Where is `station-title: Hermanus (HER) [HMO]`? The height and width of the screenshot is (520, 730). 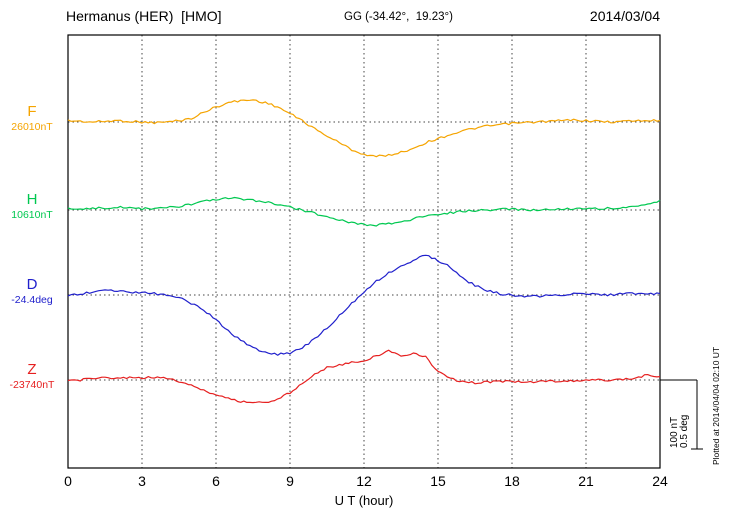 station-title: Hermanus (HER) [HMO] is located at coordinates (144, 16).